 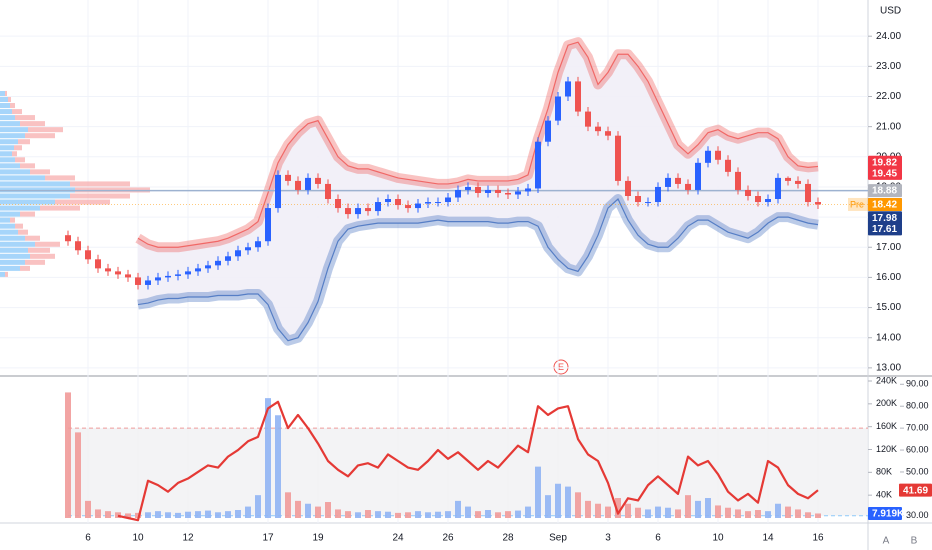 What do you see at coordinates (886, 426) in the screenshot?
I see `volume-tick-label: 160K` at bounding box center [886, 426].